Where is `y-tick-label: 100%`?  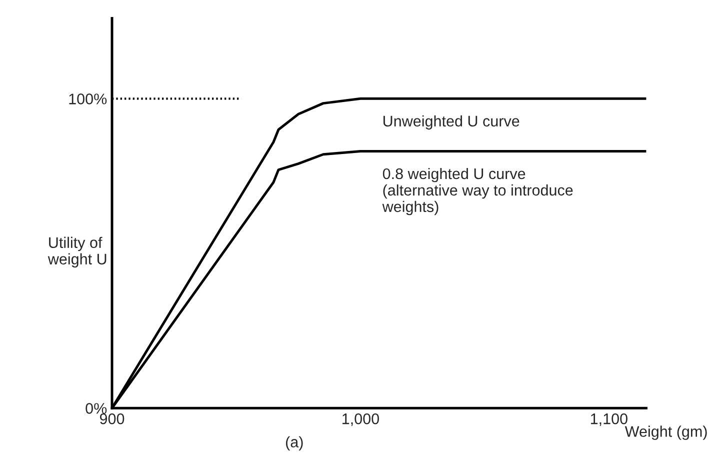 y-tick-label: 100% is located at coordinates (88, 99).